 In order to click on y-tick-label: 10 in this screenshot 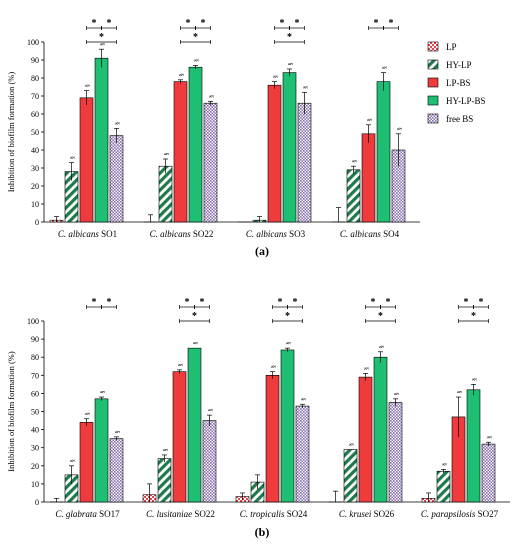, I will do `click(35, 204)`.